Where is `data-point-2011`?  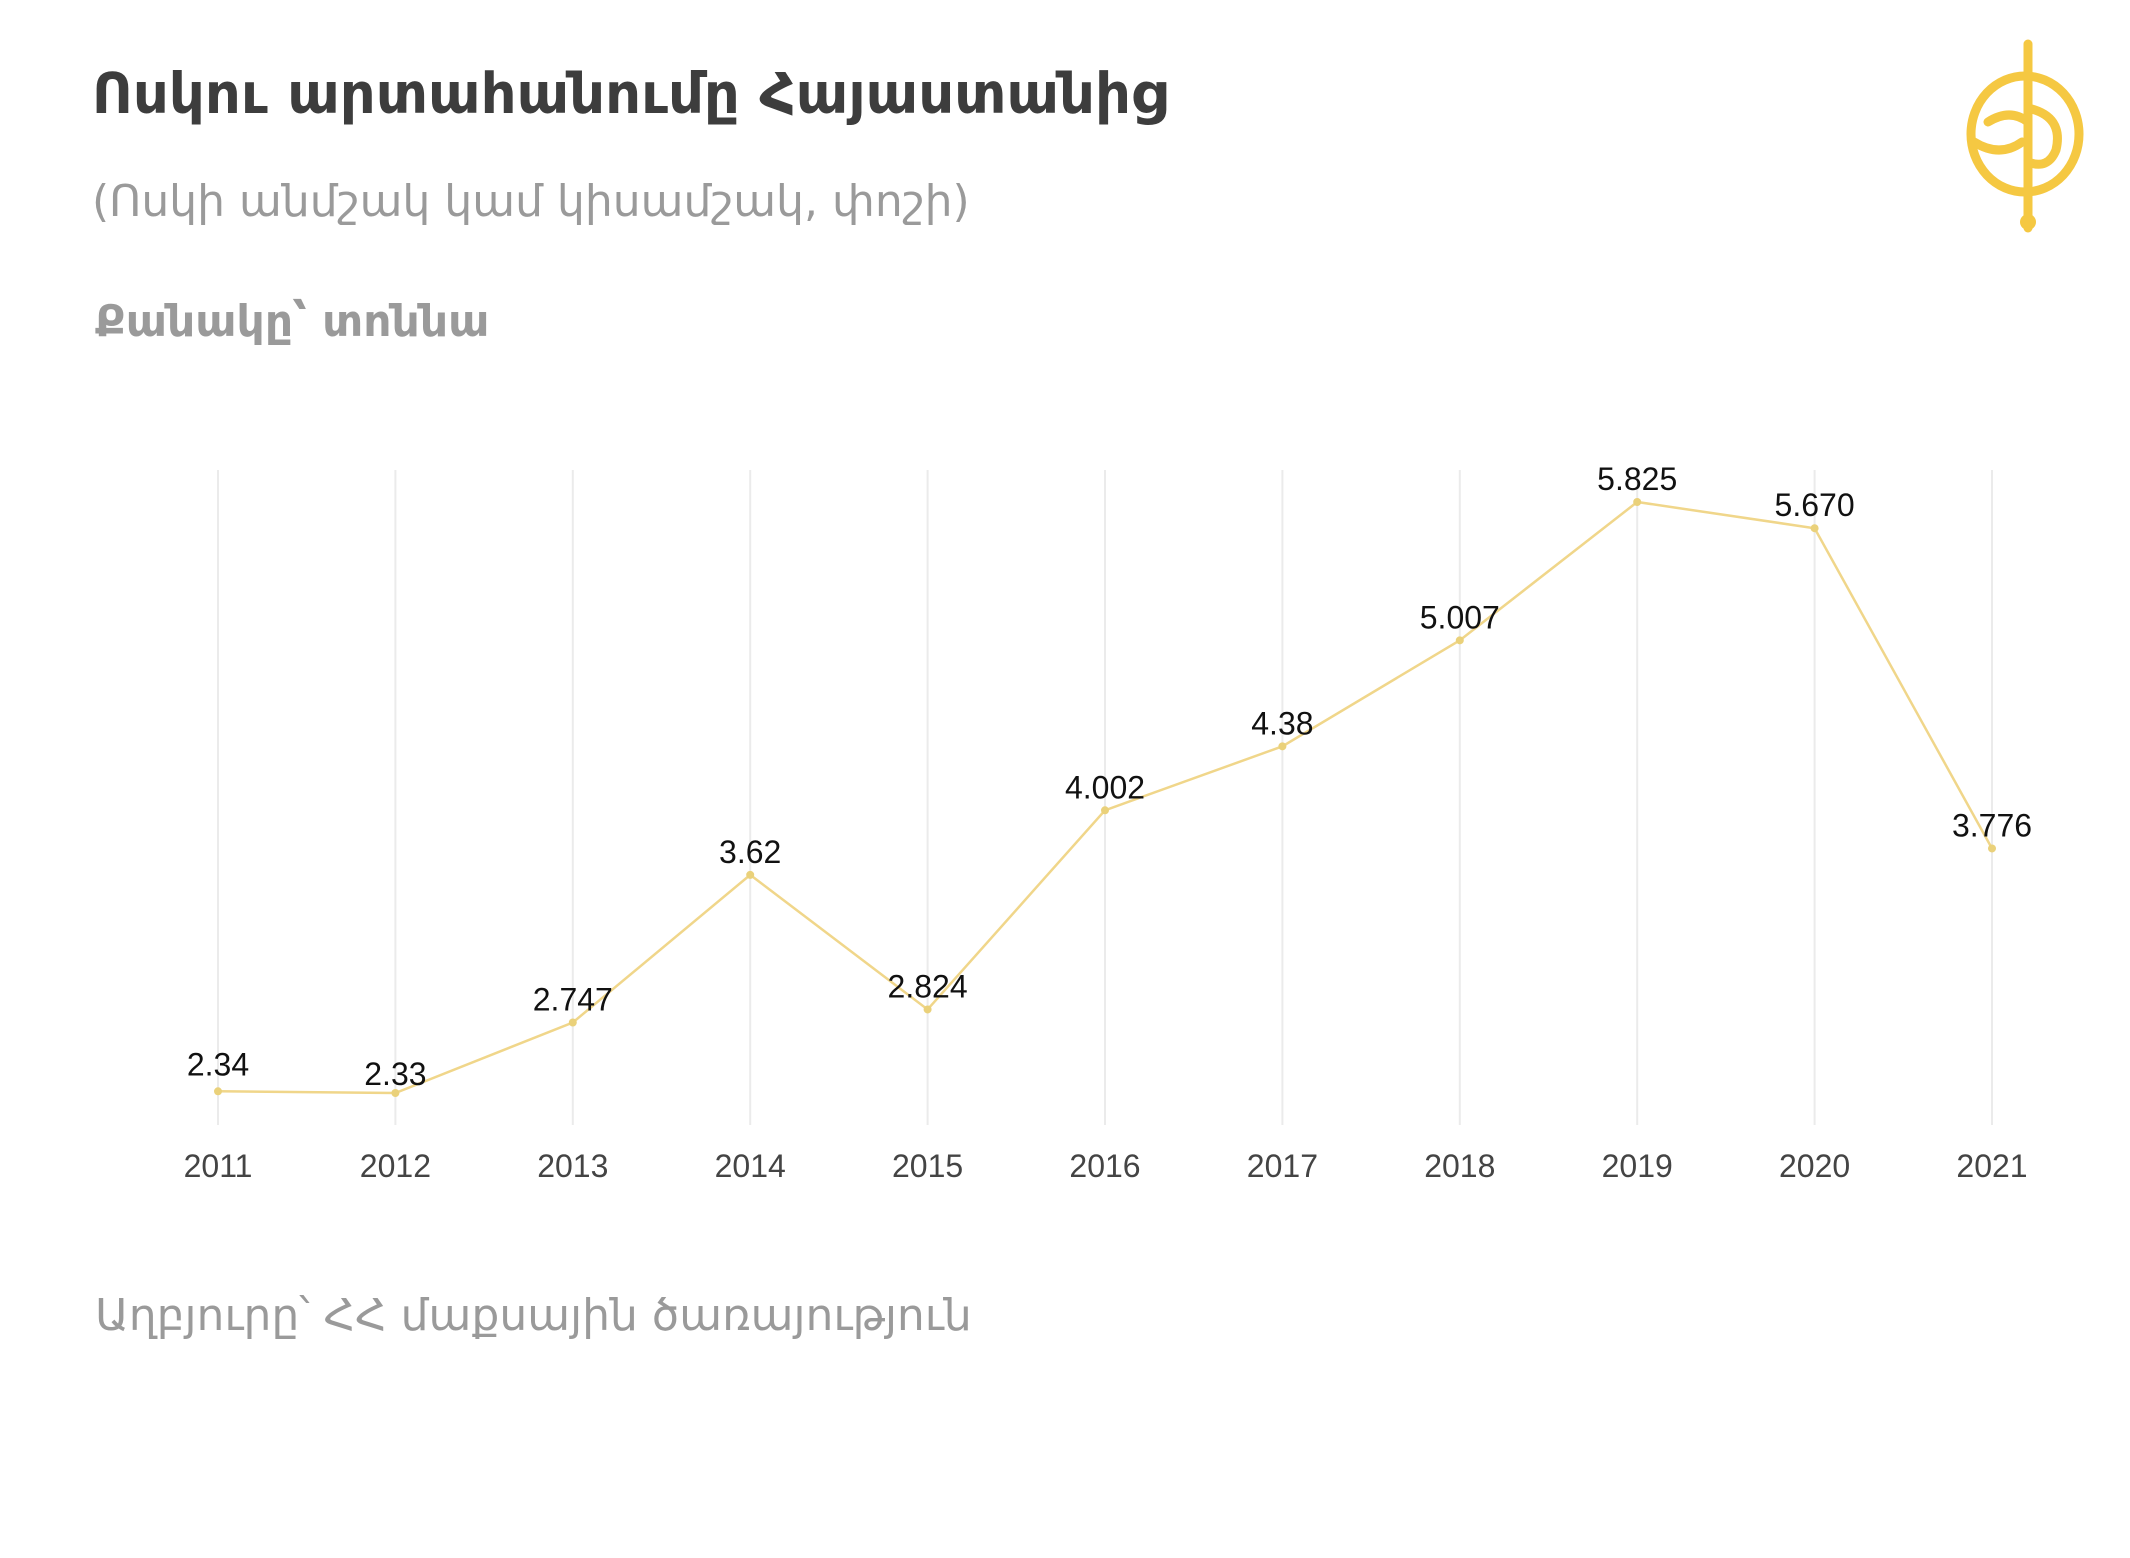 data-point-2011 is located at coordinates (218, 1091).